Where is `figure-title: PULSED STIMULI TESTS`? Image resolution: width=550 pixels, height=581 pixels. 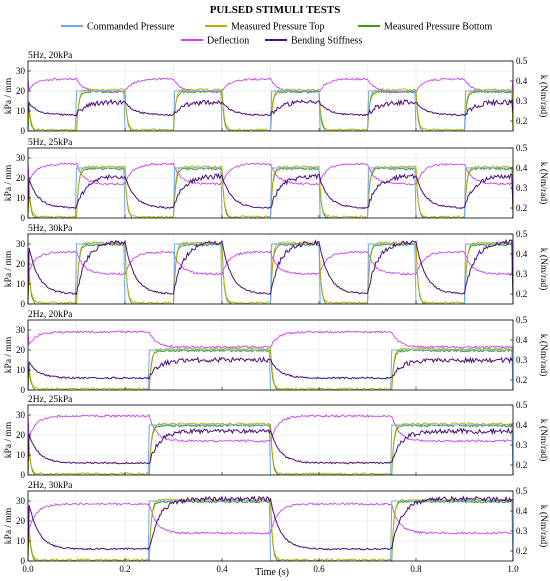 figure-title: PULSED STIMULI TESTS is located at coordinates (275, 10).